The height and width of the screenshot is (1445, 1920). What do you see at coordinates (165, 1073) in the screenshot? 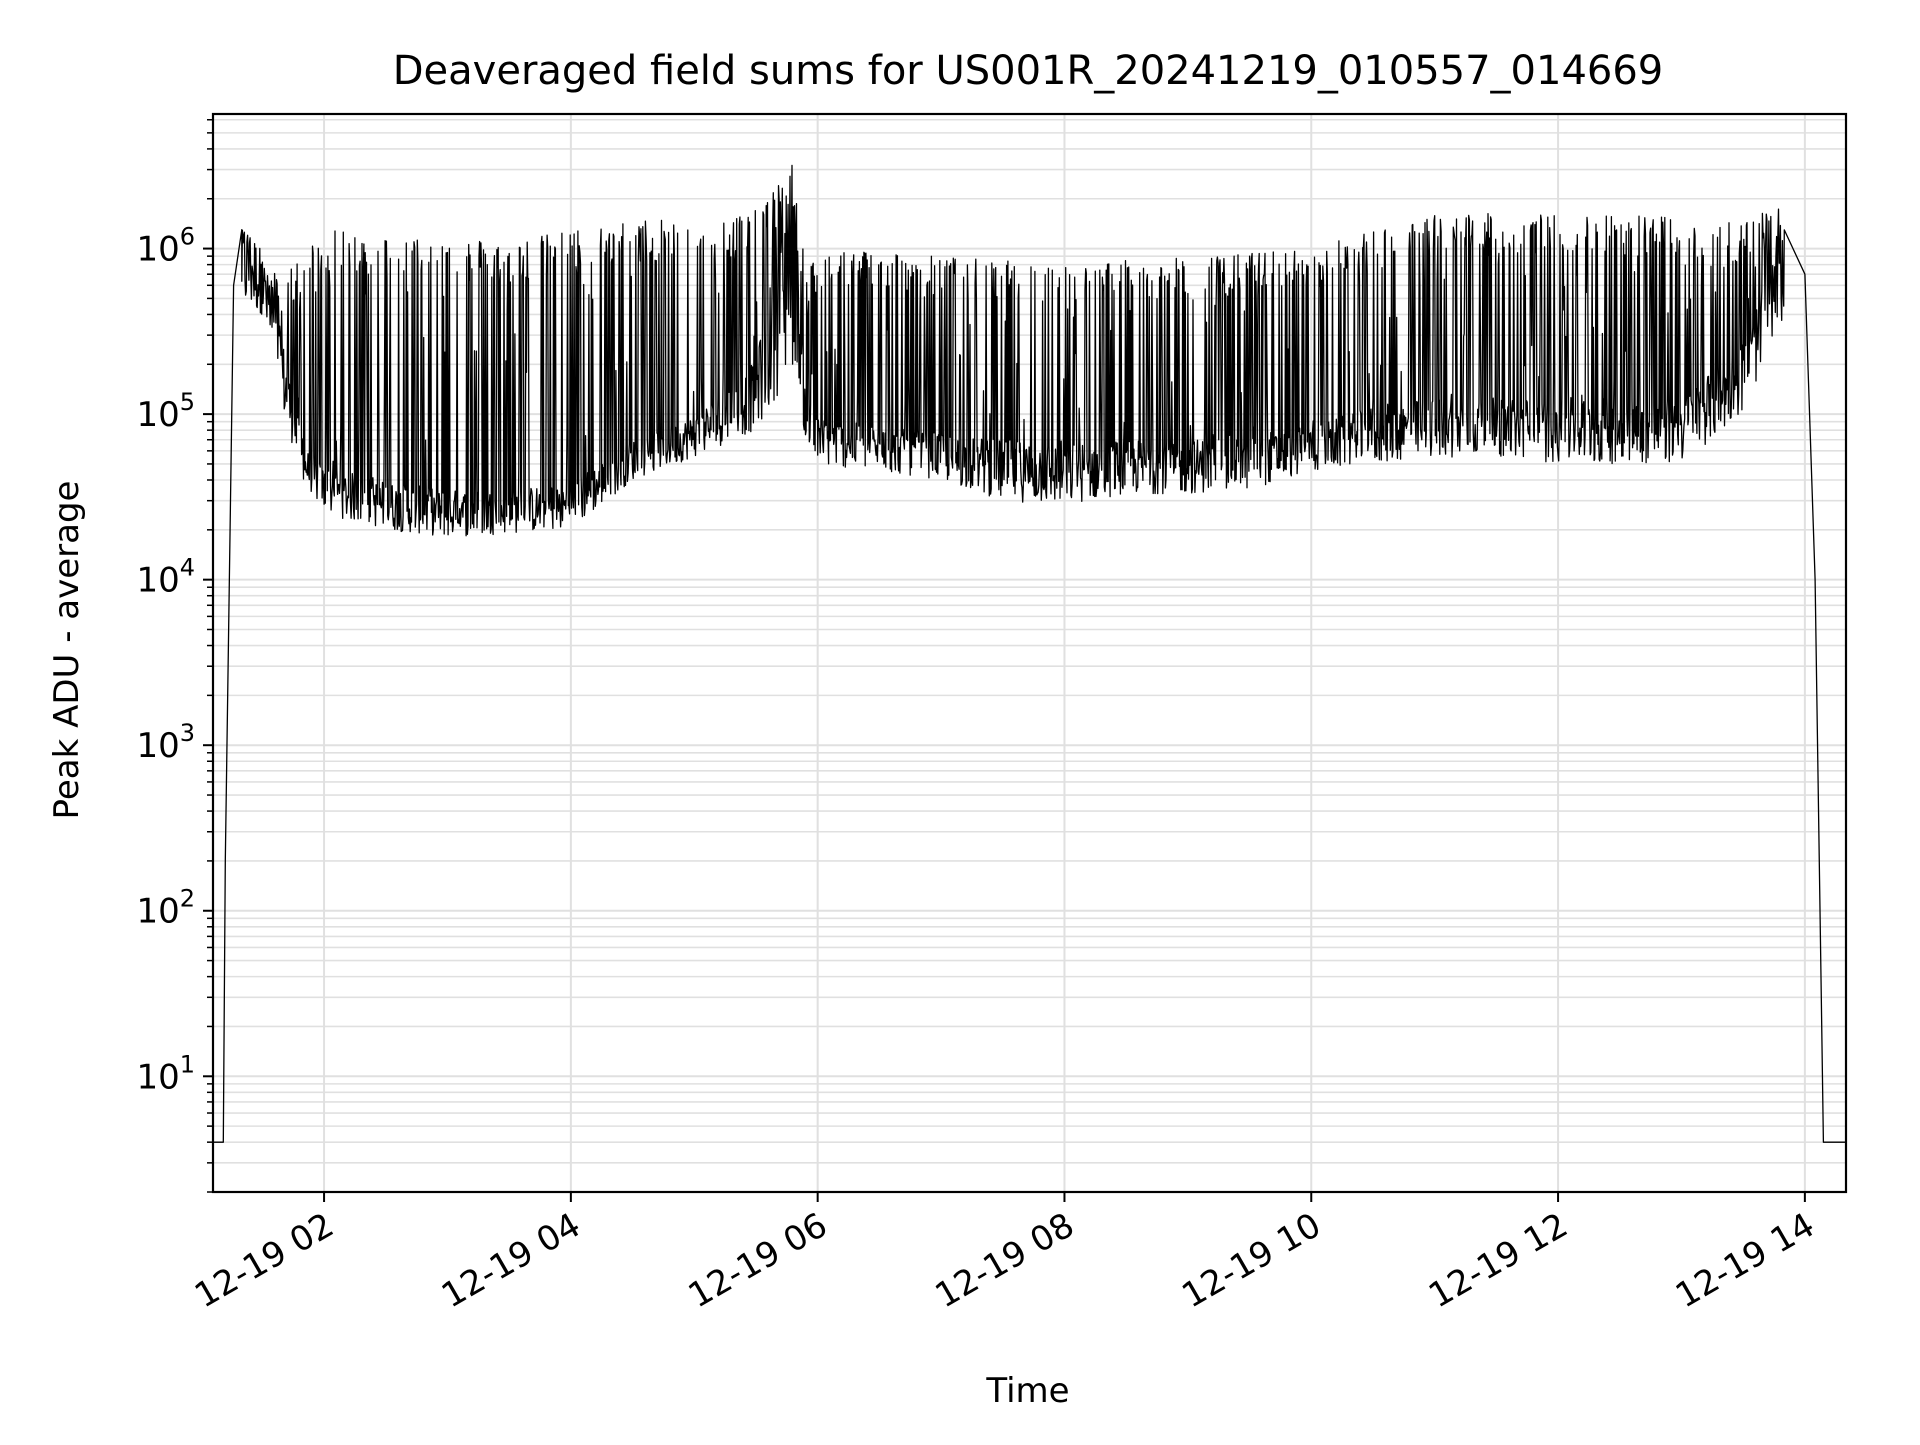
I see `y-tick-label: 10¹` at bounding box center [165, 1073].